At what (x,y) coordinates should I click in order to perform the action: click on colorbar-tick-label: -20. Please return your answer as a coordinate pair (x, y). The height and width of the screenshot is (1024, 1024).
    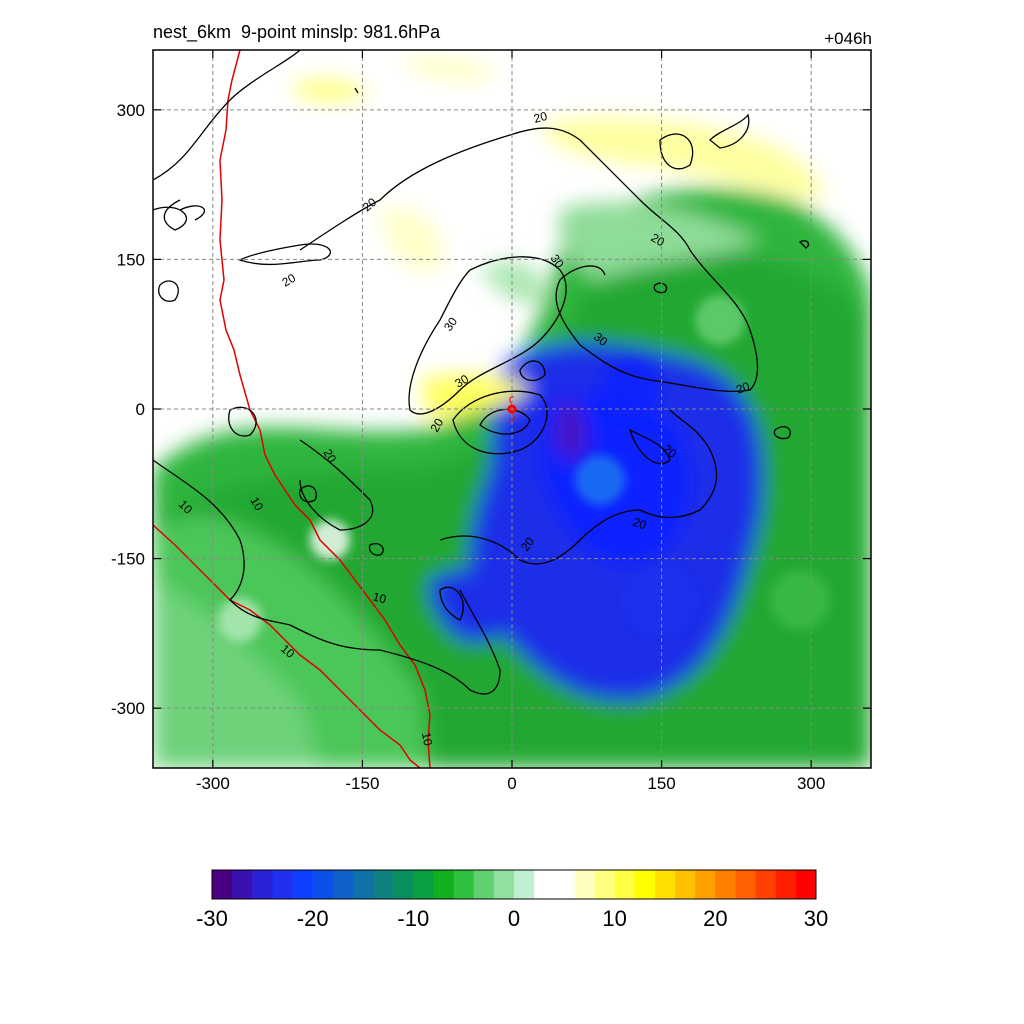
    Looking at the image, I should click on (313, 918).